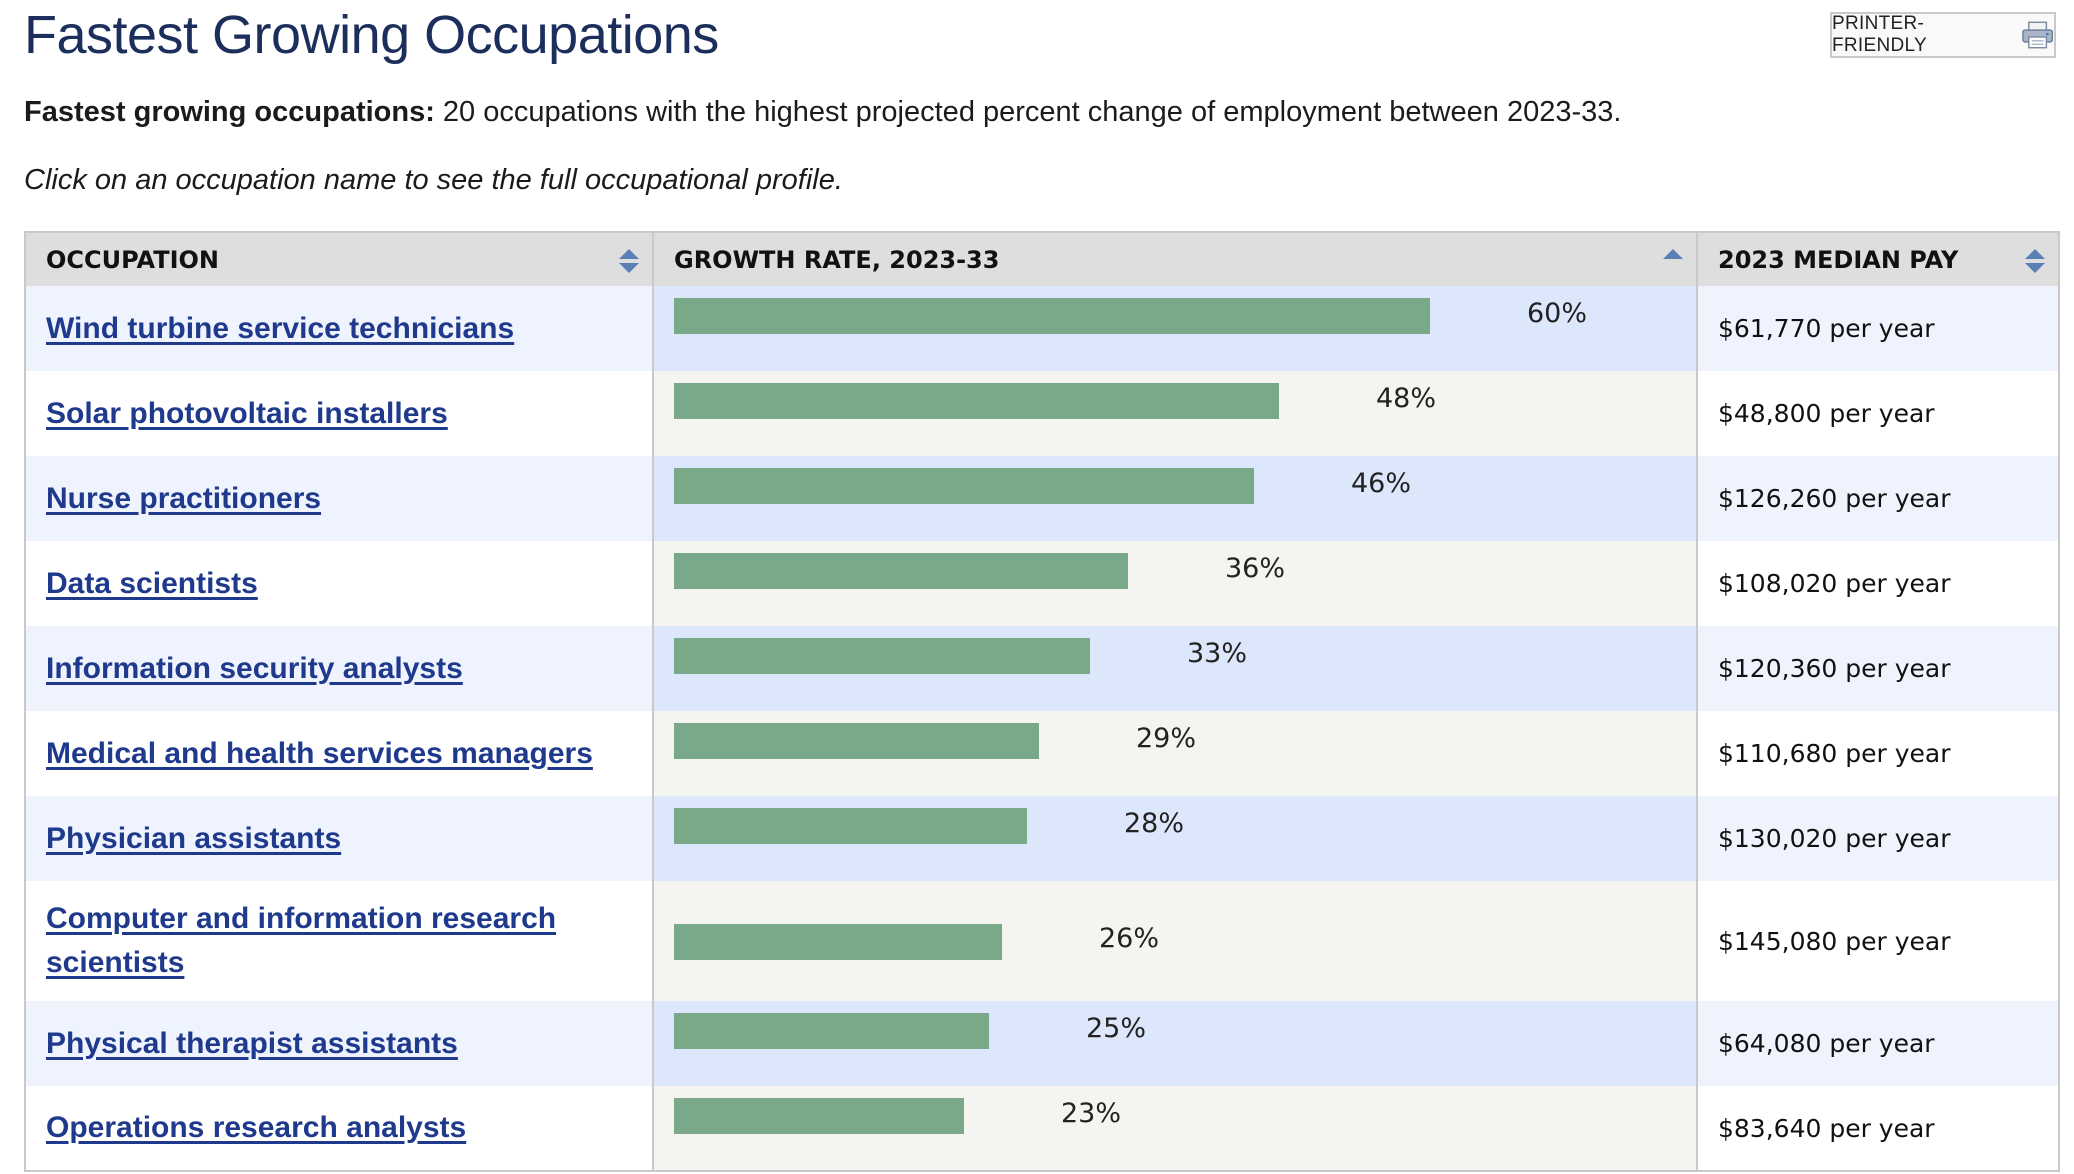  Describe the element at coordinates (837, 259) in the screenshot. I see `header-growth-label: GROWTH RATE, 2023-33` at that location.